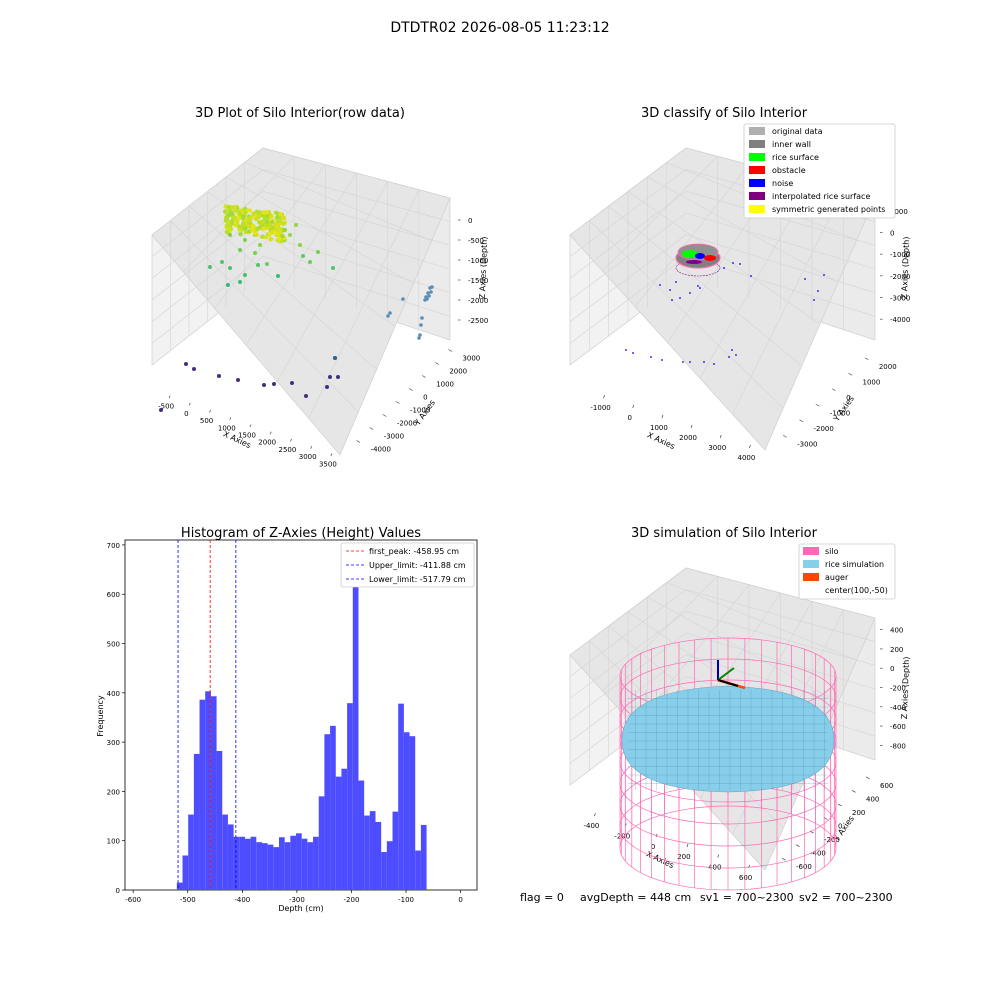 The image size is (1000, 1000). Describe the element at coordinates (821, 196) in the screenshot. I see `cls-legend-label: interpolated rice surface` at that location.